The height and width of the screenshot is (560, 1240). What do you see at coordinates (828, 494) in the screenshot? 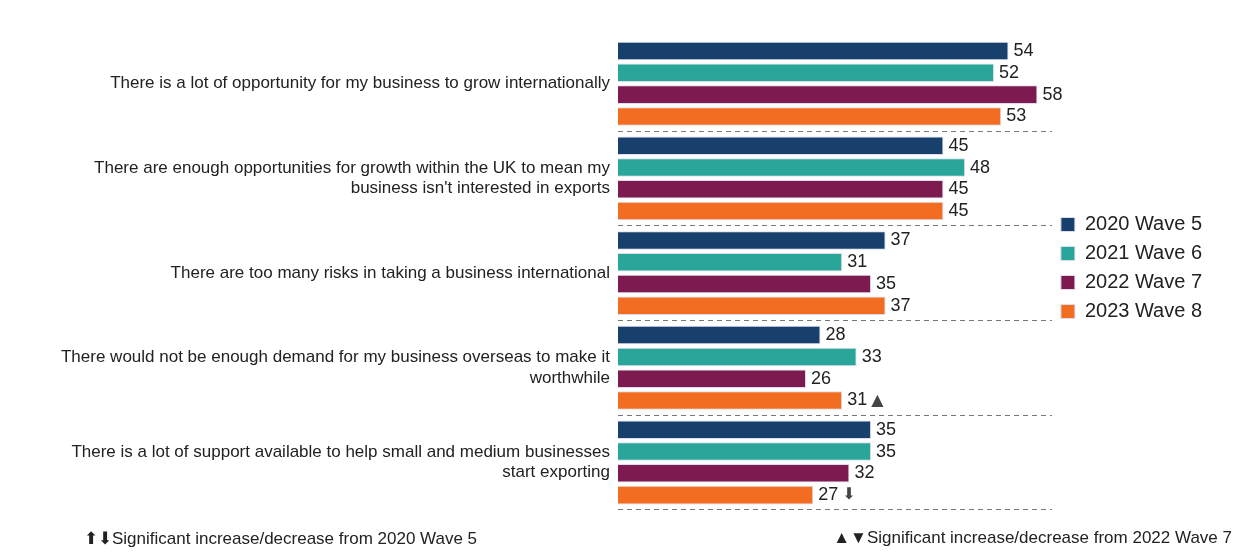
I see `data-label: 27` at bounding box center [828, 494].